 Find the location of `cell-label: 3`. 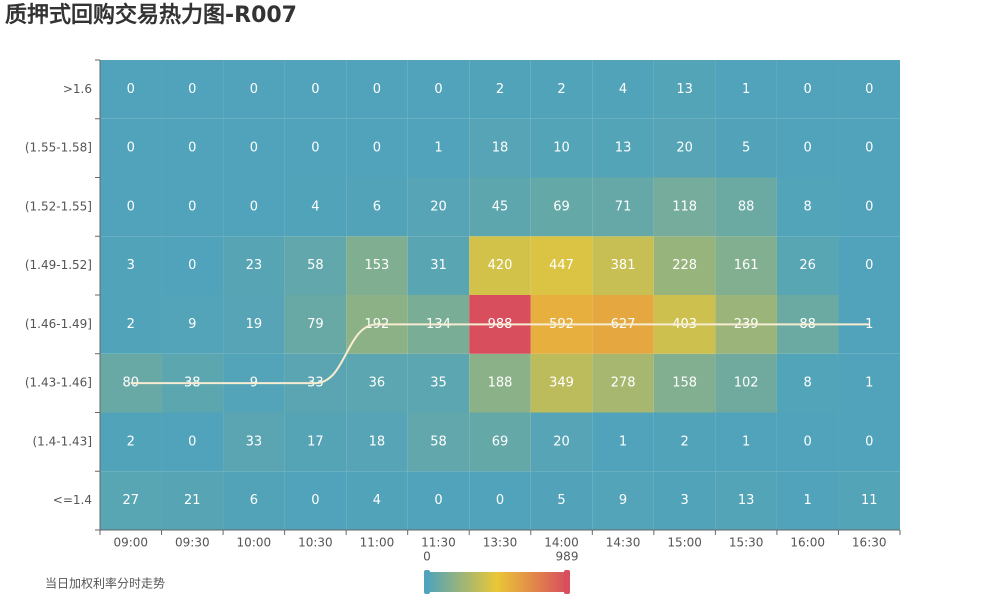

cell-label: 3 is located at coordinates (131, 265).